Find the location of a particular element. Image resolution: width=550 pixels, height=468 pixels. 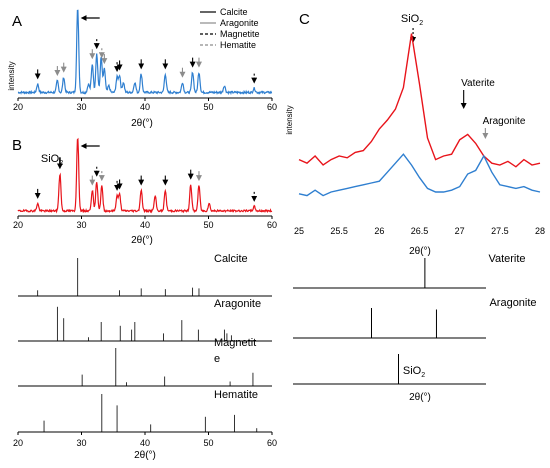

panel-b-markers is located at coordinates (146, 172).